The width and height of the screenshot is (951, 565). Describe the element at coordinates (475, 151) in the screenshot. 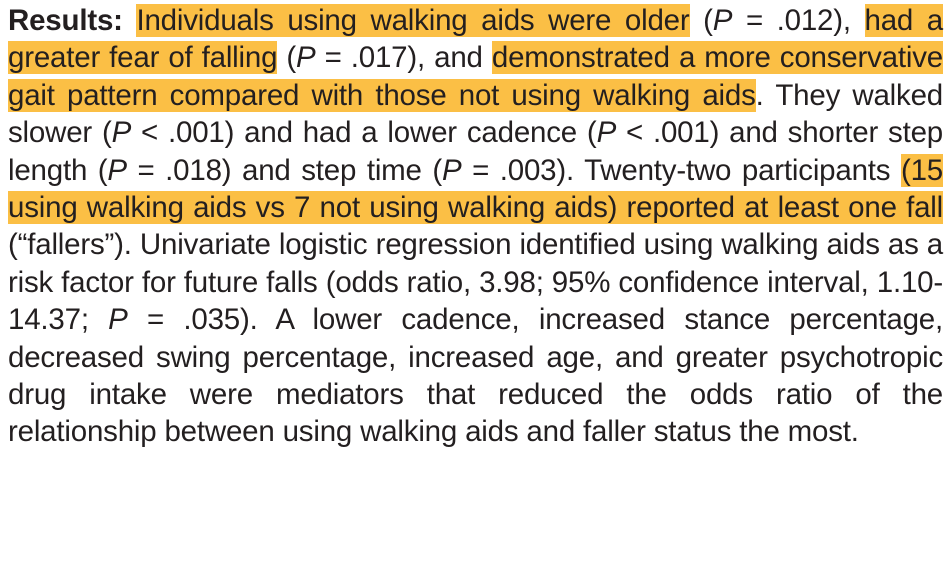

I see `text-run: < .001) and shorter step length (` at that location.